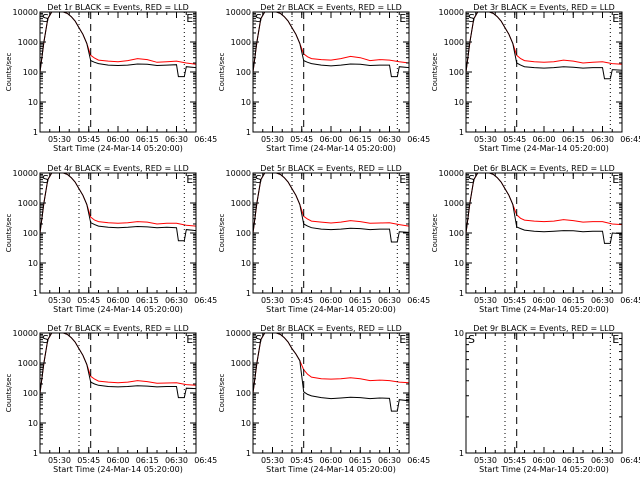  What do you see at coordinates (331, 168) in the screenshot?
I see `panel-title: Det 5r BLACK = Events, RED = LLD` at bounding box center [331, 168].